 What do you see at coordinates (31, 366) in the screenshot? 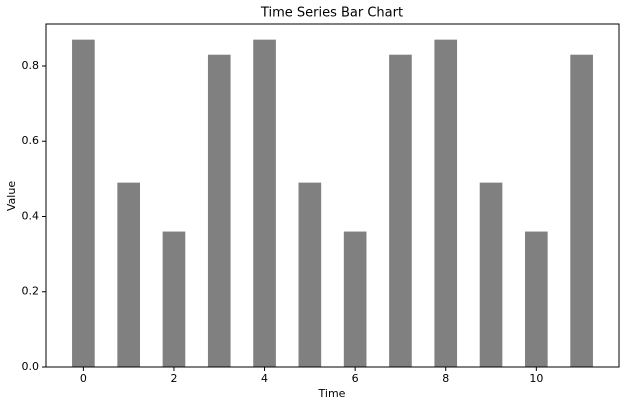
I see `y-tick-label: 0.0` at bounding box center [31, 366].